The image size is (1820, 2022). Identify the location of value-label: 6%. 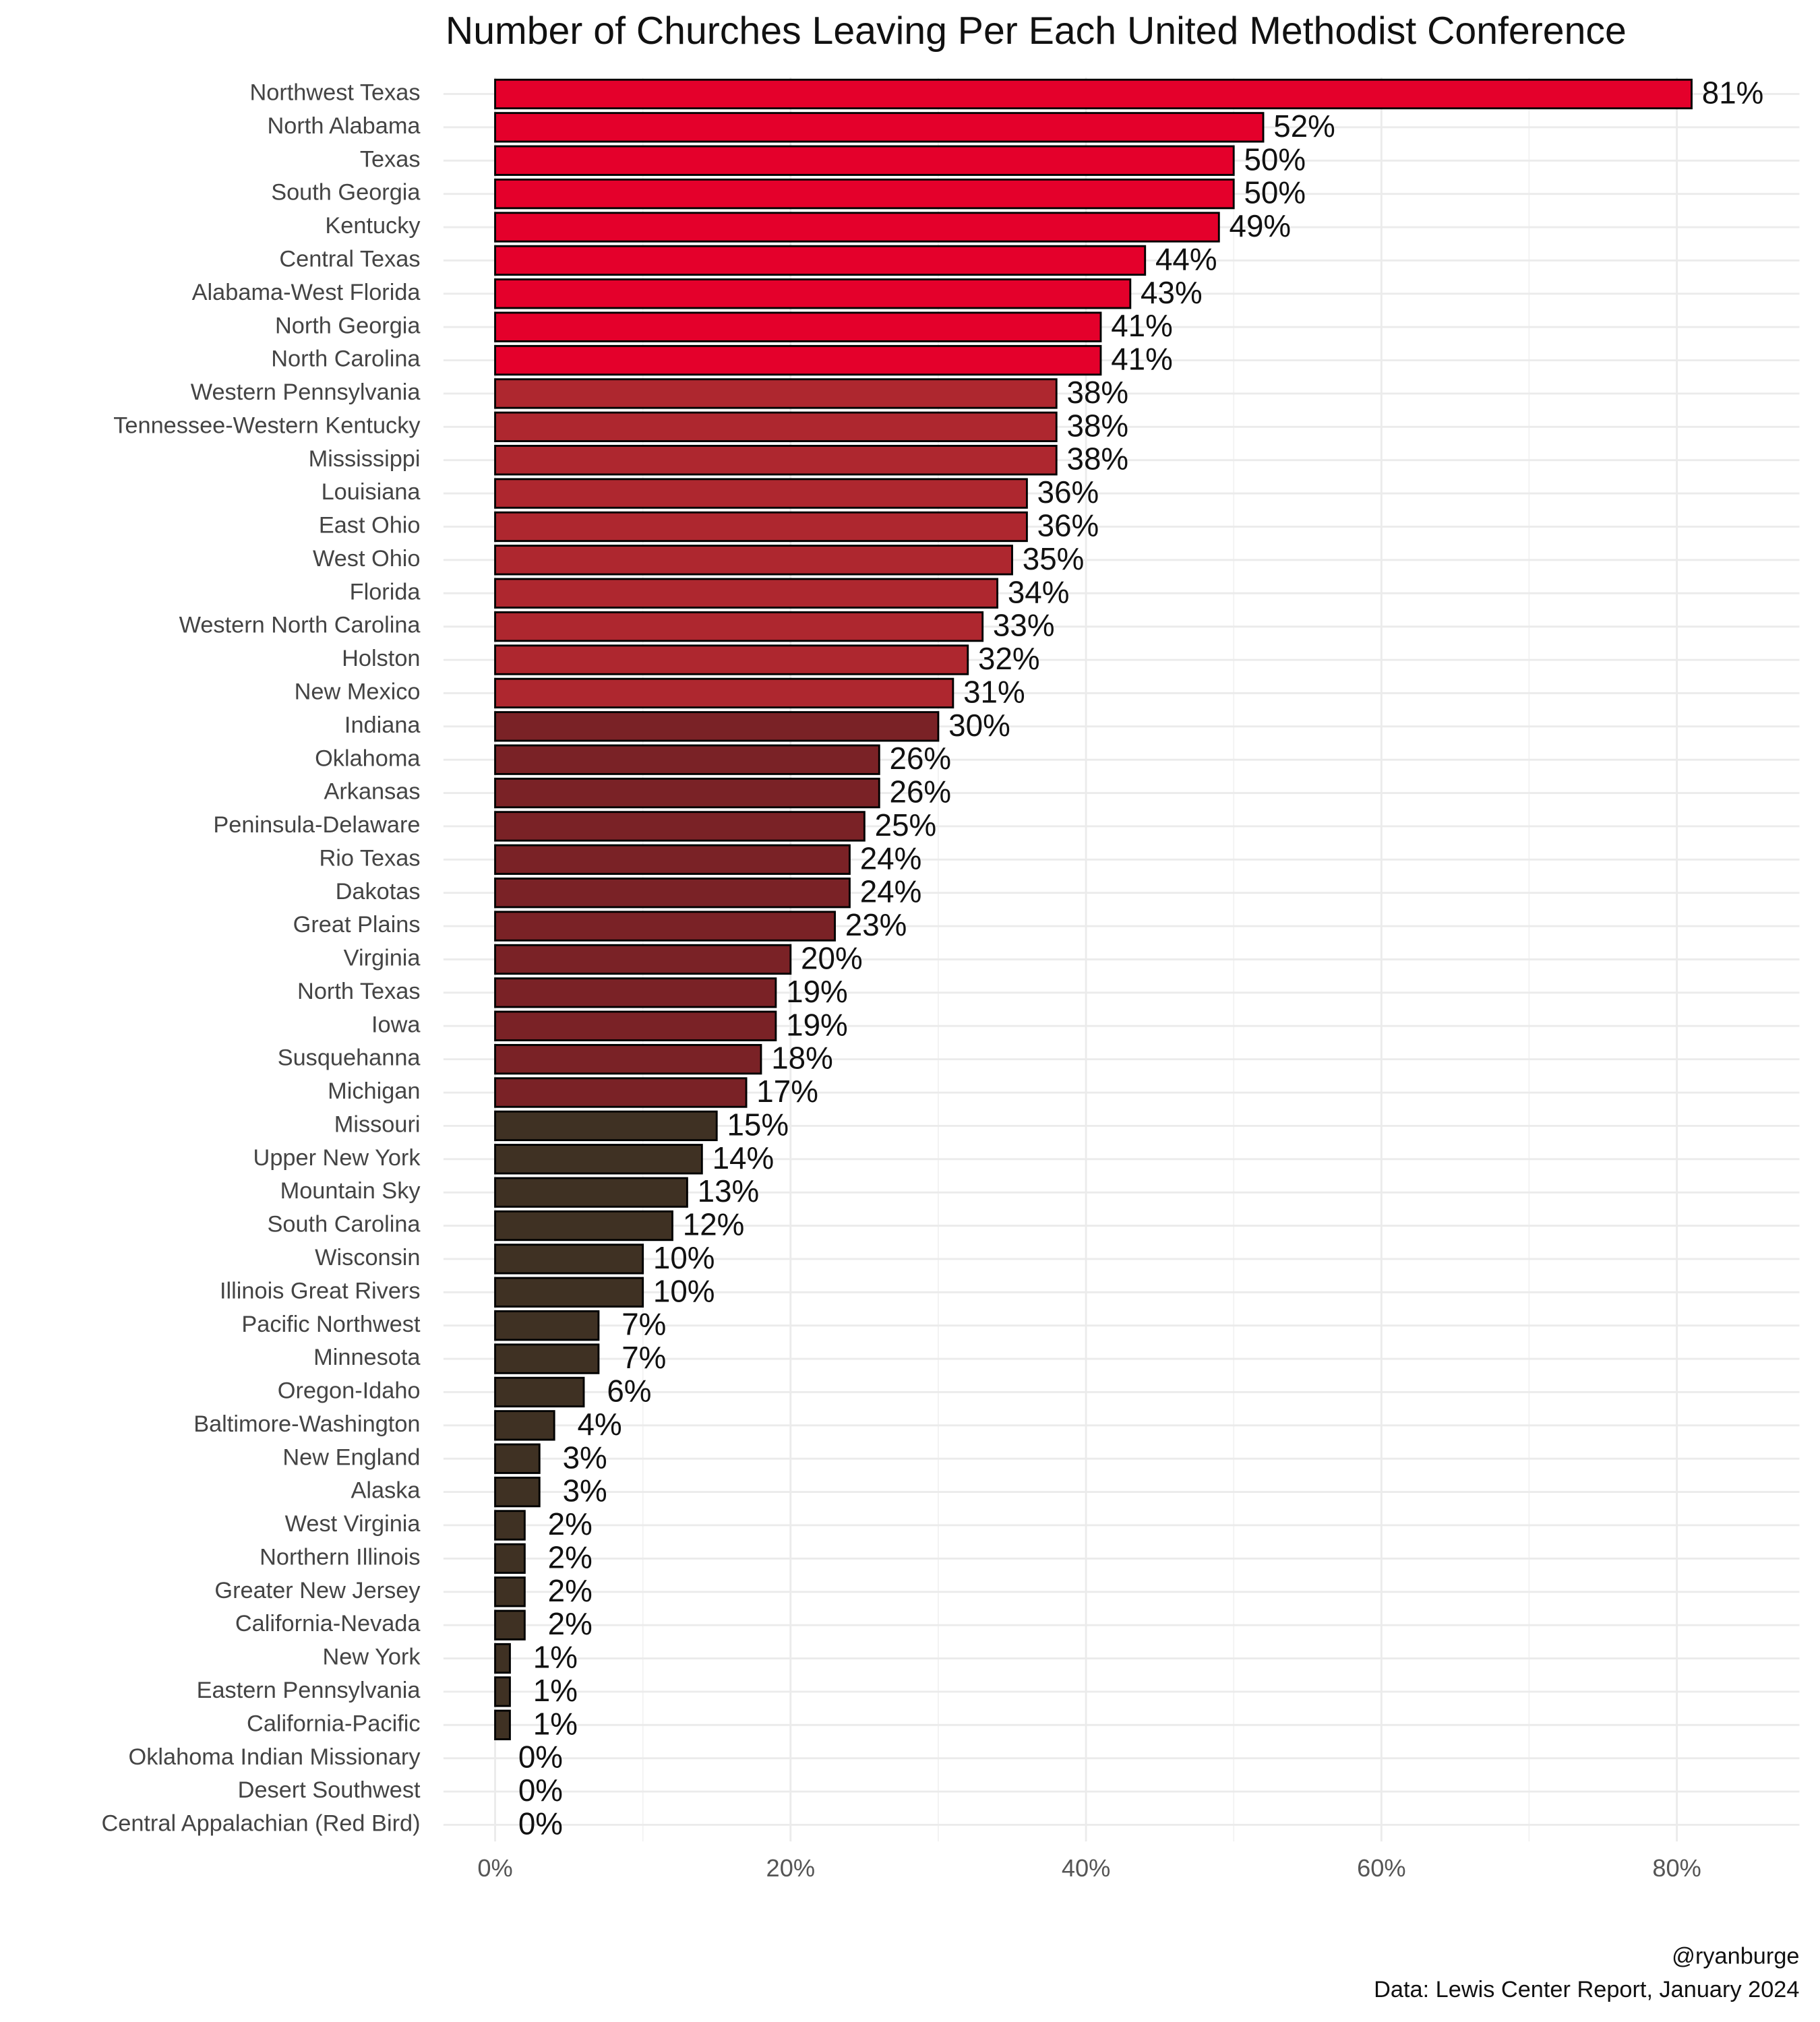
(629, 1391).